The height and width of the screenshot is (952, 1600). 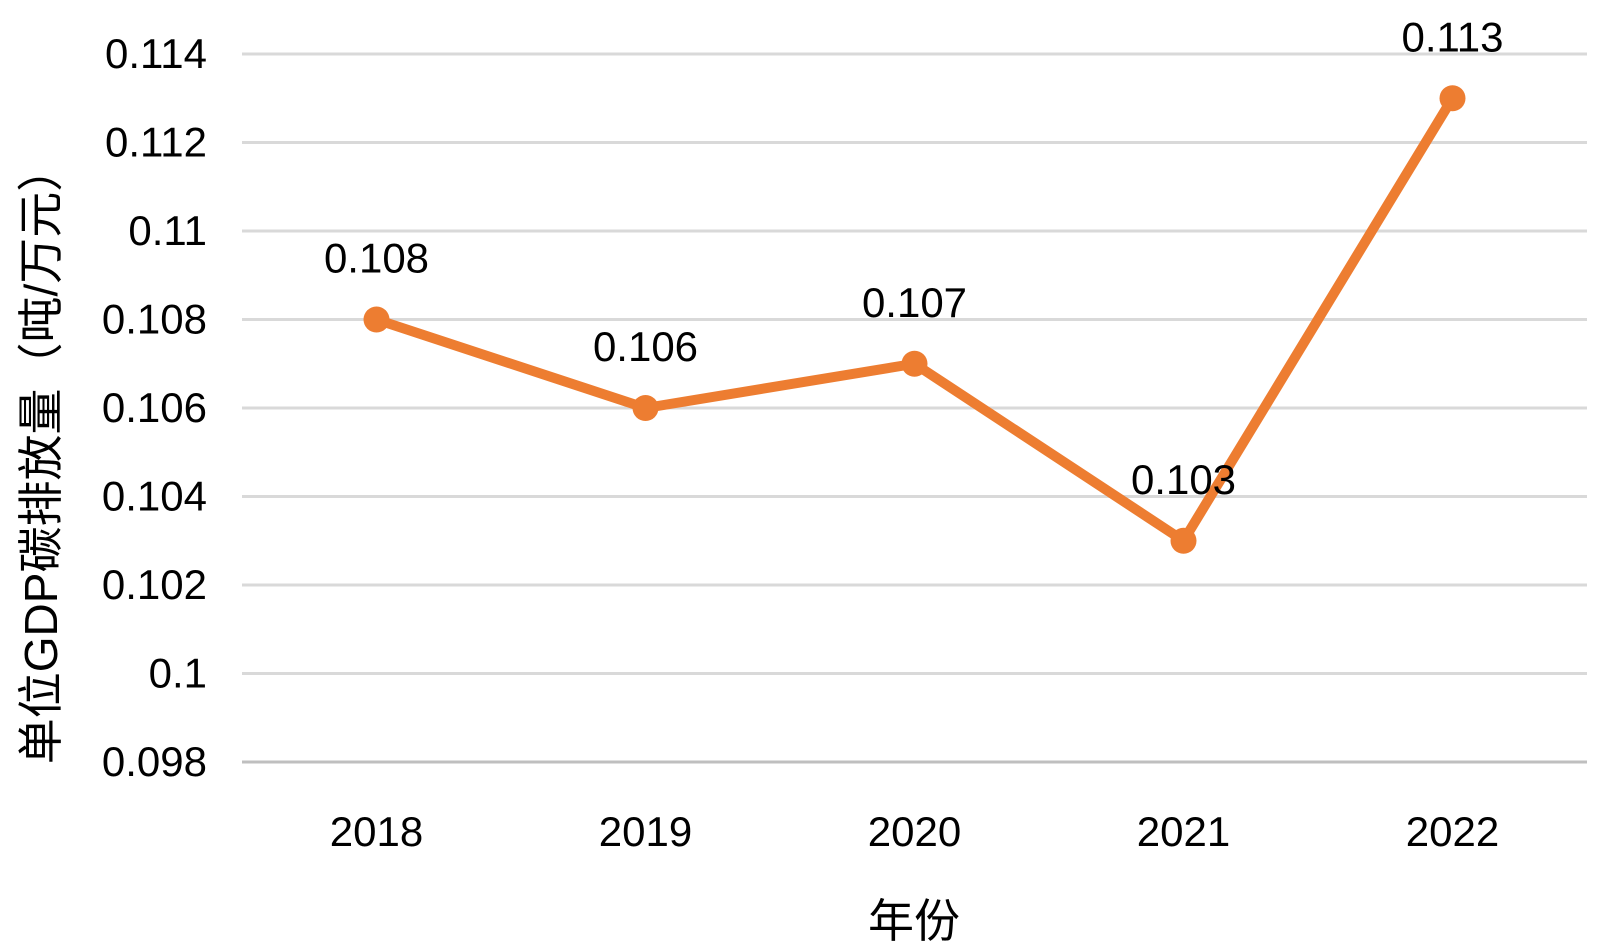 I want to click on y-tick-label: 0.104, so click(x=154, y=496).